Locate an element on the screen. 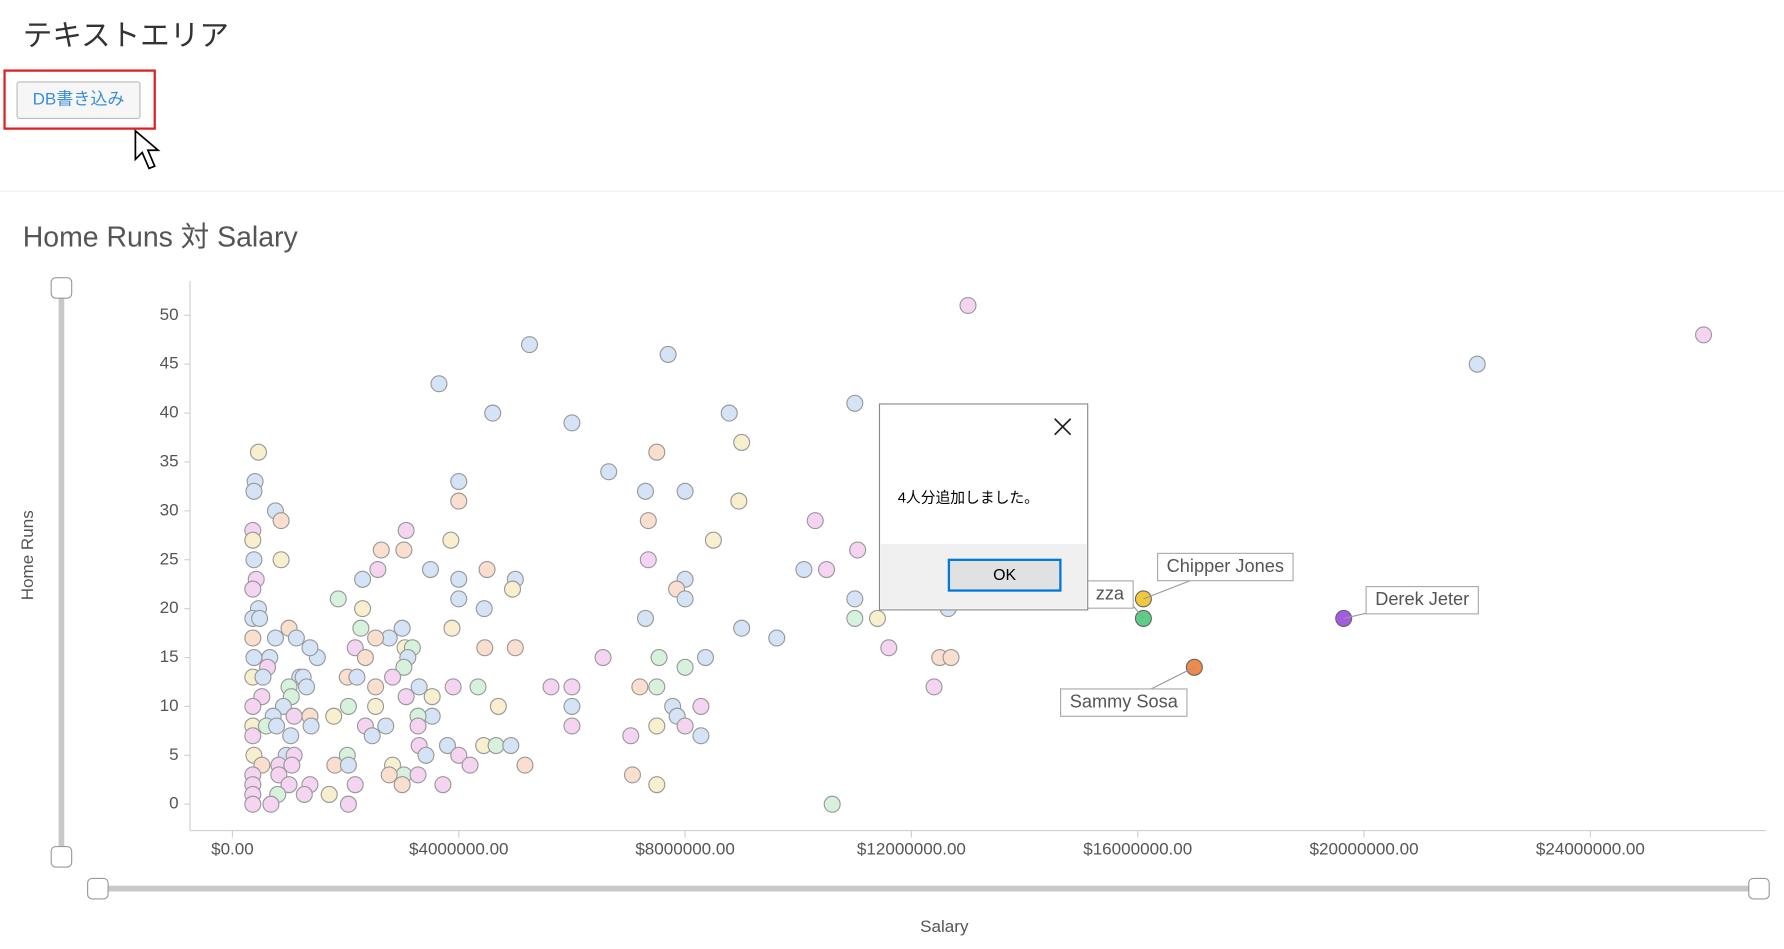 Image resolution: width=1784 pixels, height=949 pixels. x-tick-label: $20000000.00 is located at coordinates (1364, 848).